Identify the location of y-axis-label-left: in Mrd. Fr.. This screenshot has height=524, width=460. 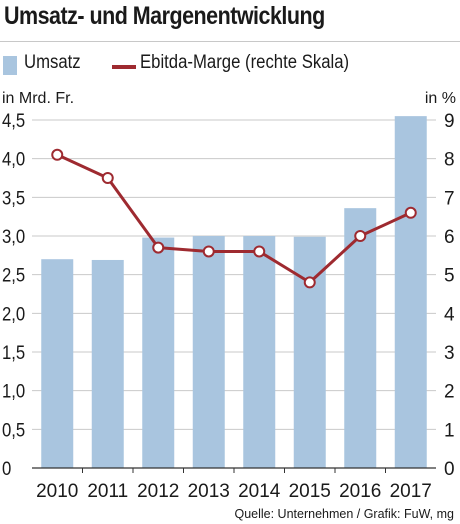
(38, 98).